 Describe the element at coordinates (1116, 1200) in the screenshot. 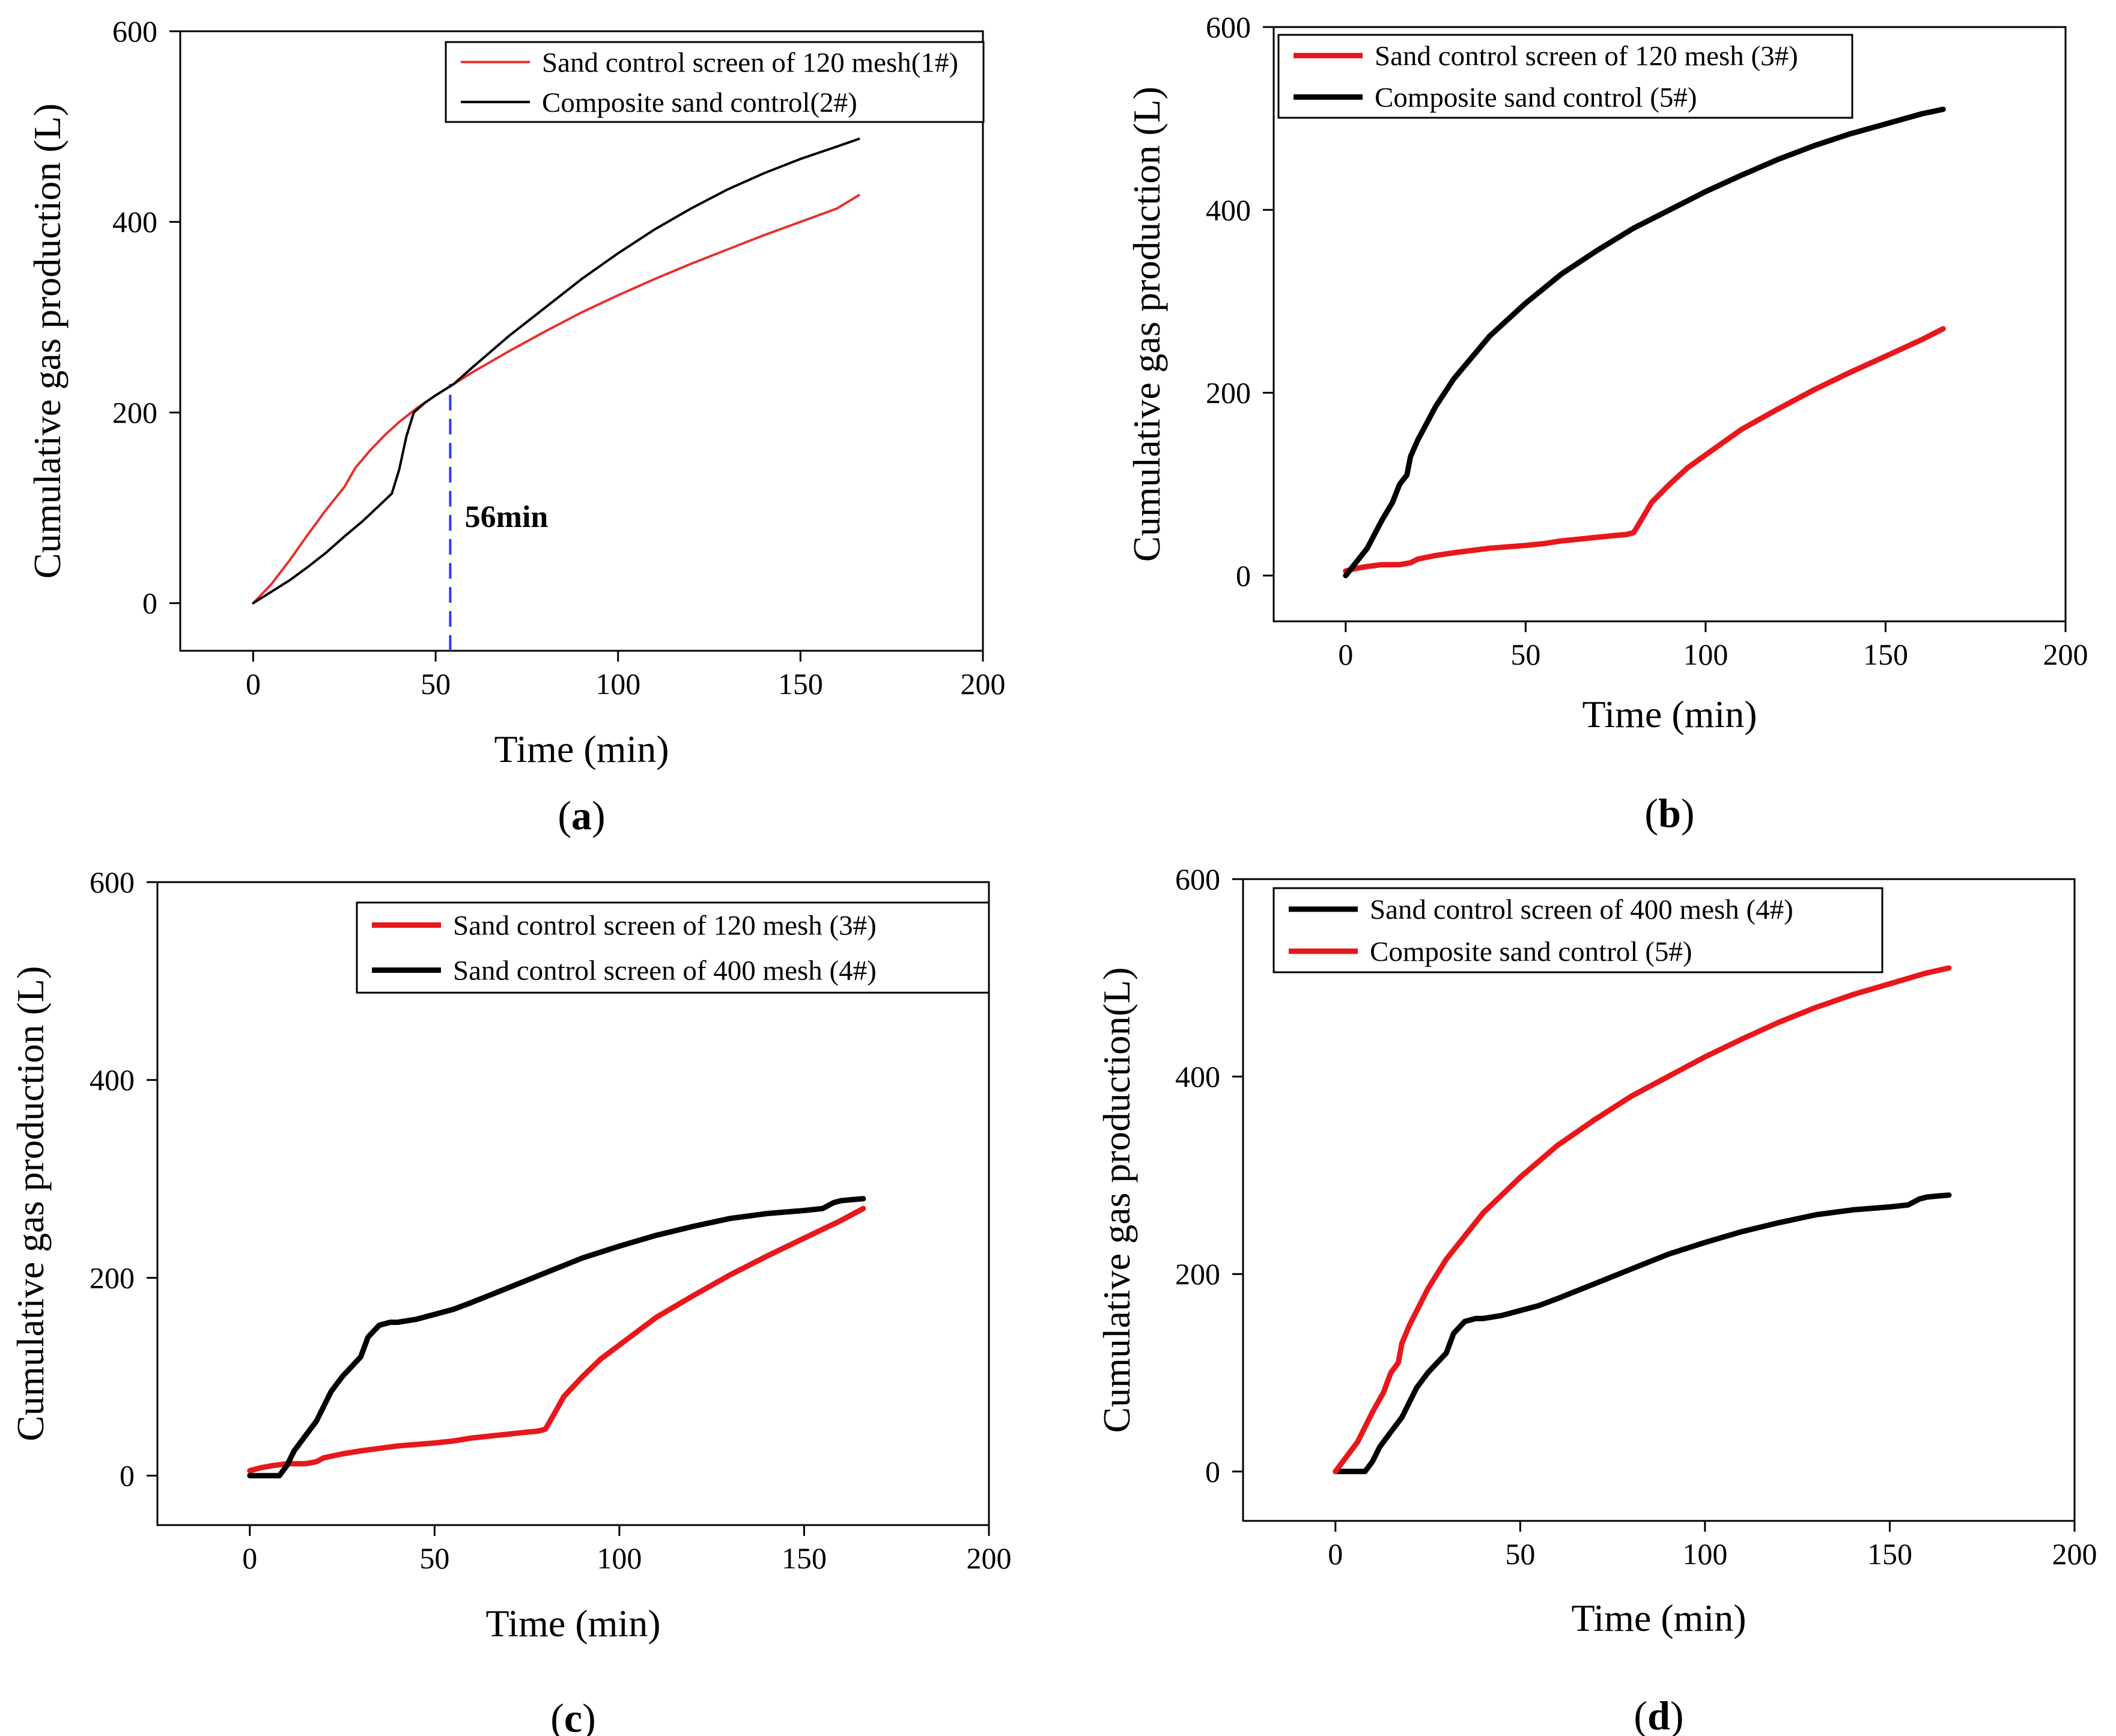

I see `y-axis-label: Cumulative gas production(L)` at that location.